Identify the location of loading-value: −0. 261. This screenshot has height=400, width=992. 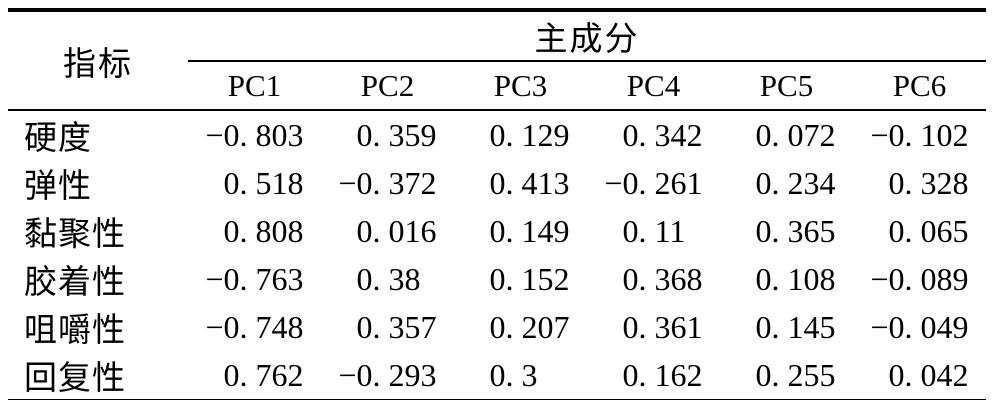
(653, 182).